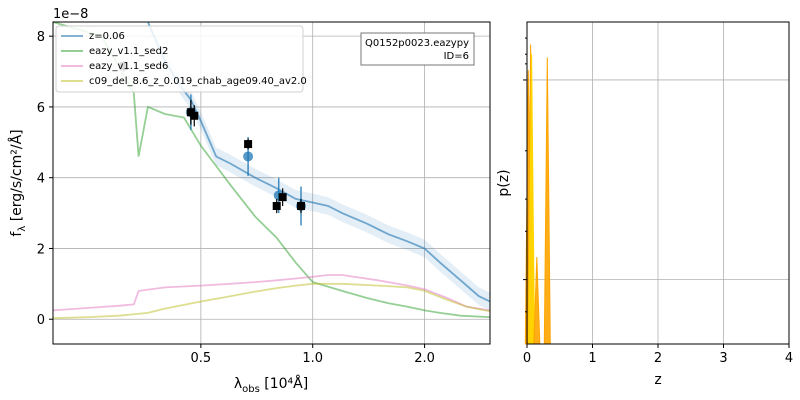  Describe the element at coordinates (41, 320) in the screenshot. I see `sed-ytick-label-0: 0` at that location.